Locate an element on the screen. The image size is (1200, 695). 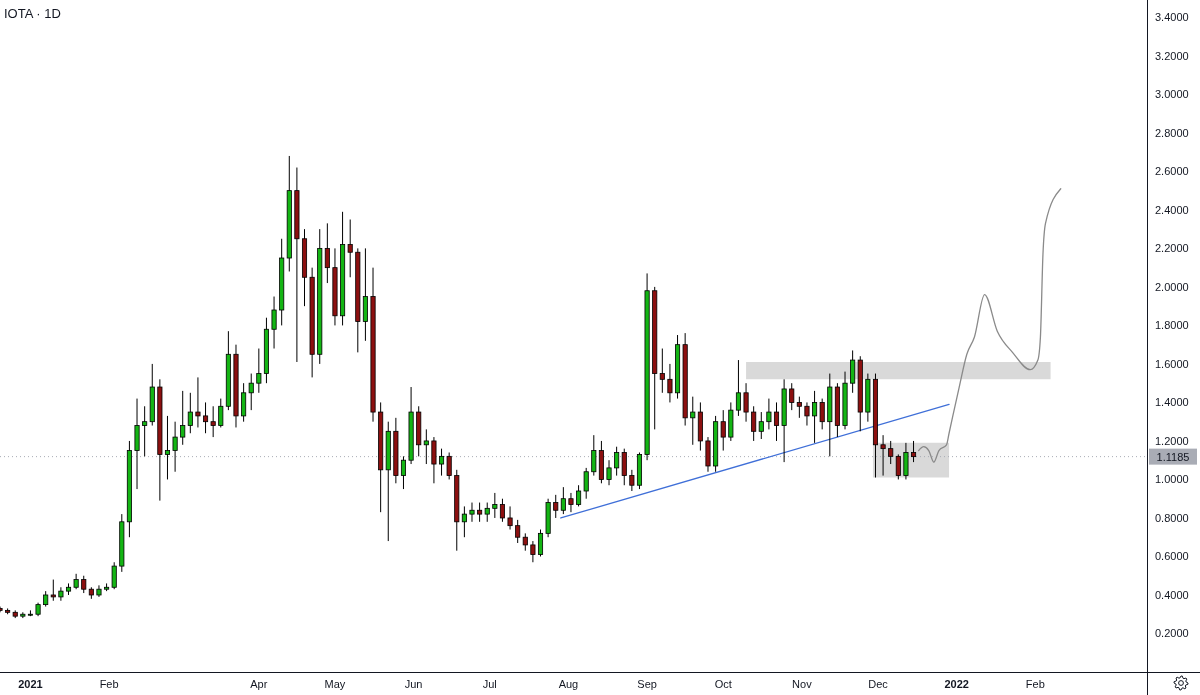
x-tick-label: 2022 is located at coordinates (956, 684).